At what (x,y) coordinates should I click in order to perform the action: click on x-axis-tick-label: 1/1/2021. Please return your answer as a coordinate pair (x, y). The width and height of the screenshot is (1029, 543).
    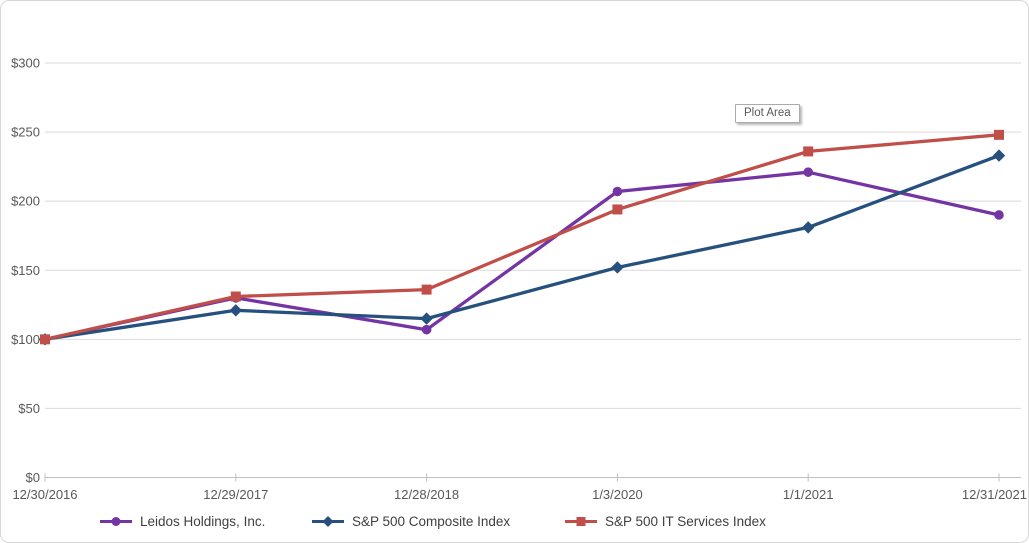
    Looking at the image, I should click on (808, 494).